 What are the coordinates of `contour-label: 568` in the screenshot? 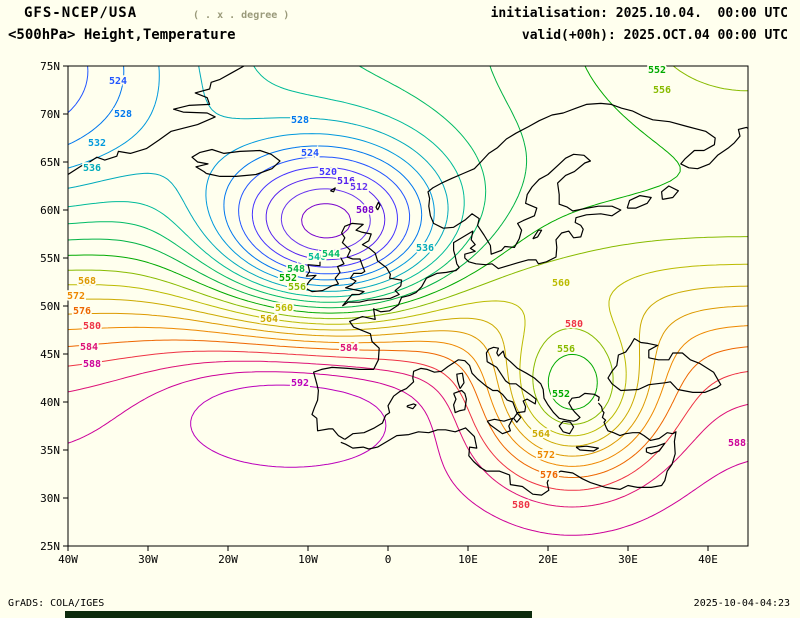 It's located at (87, 281).